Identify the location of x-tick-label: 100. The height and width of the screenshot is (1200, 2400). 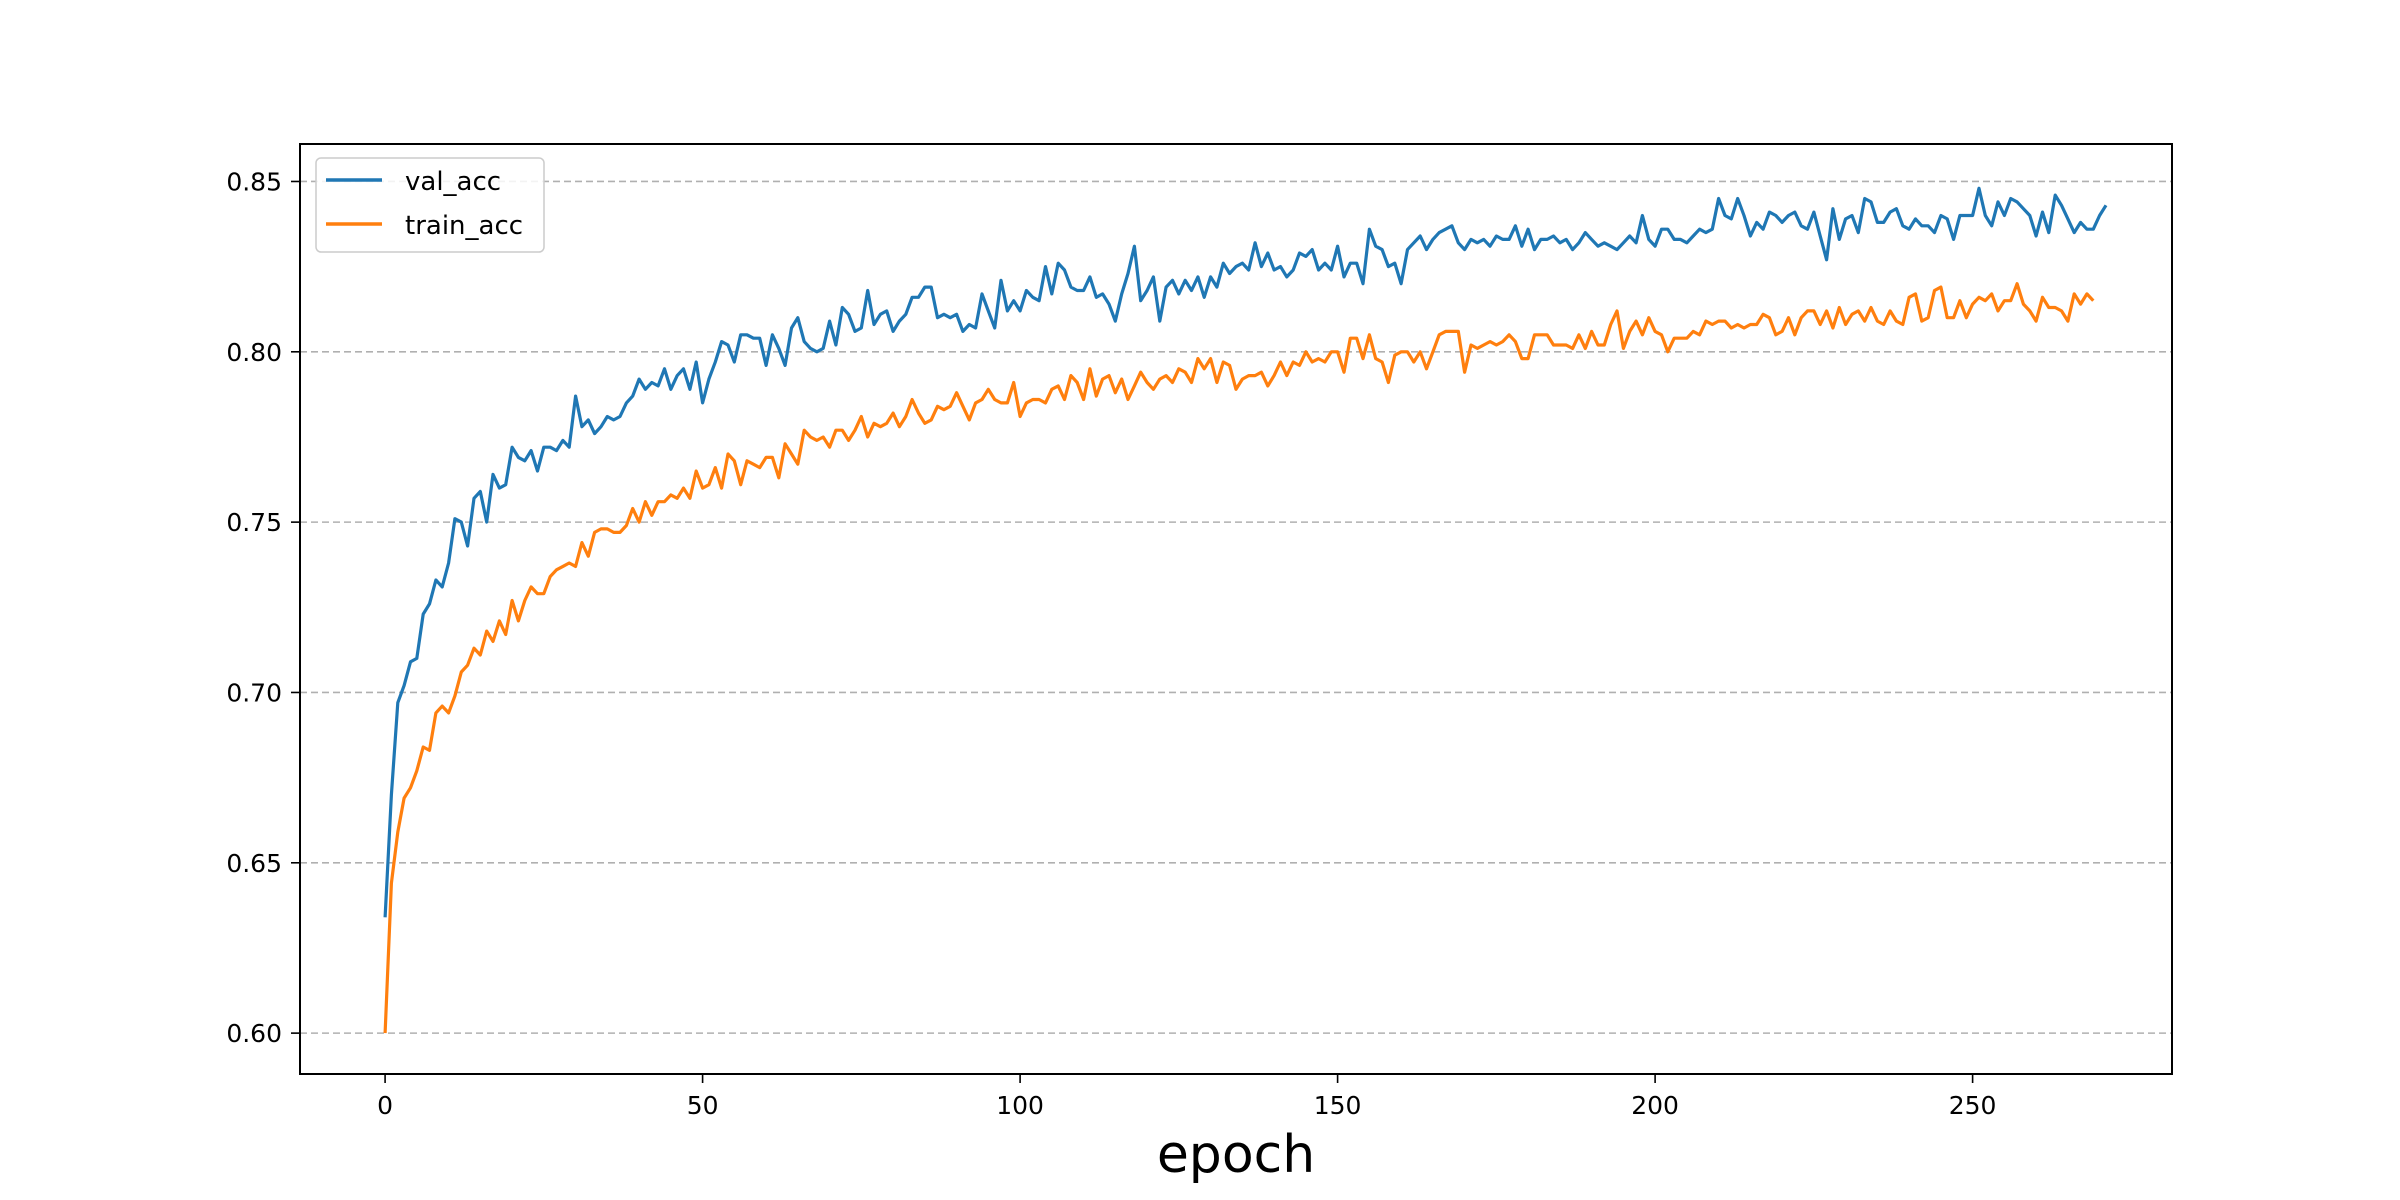
(1020, 1105).